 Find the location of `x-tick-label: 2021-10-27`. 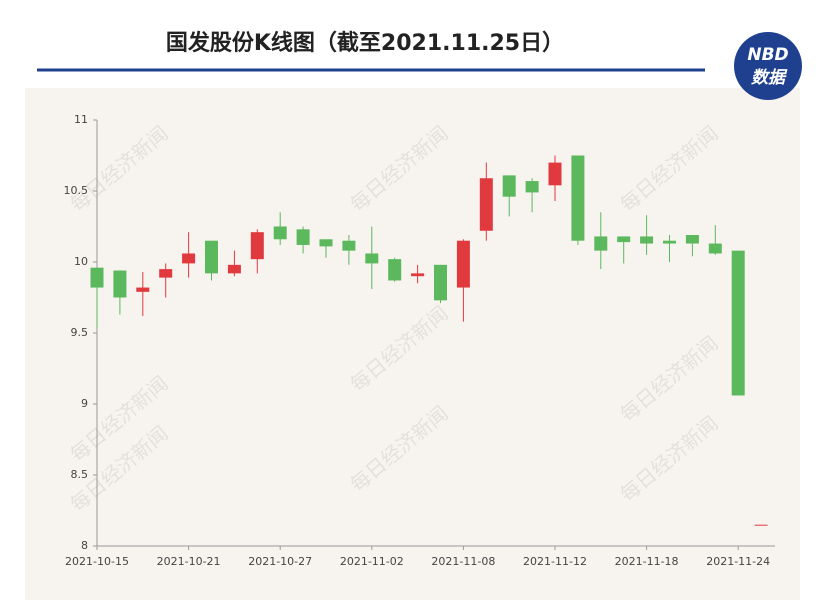

x-tick-label: 2021-10-27 is located at coordinates (280, 561).